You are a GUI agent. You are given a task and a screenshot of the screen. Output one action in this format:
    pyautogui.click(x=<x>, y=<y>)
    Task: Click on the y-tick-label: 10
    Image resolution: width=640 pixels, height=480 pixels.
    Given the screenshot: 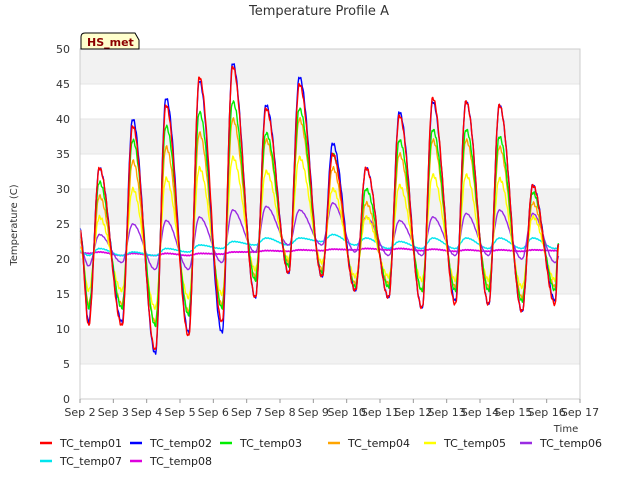 What is the action you would take?
    pyautogui.click(x=63, y=329)
    